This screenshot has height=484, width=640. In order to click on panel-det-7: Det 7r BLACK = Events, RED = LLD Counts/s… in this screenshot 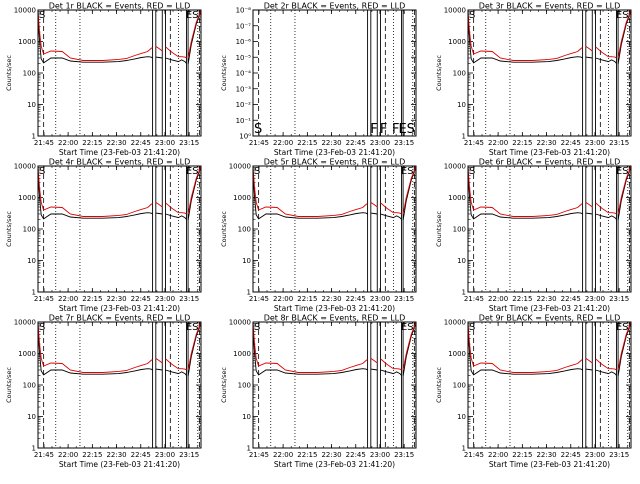, I will do `click(103, 391)`.